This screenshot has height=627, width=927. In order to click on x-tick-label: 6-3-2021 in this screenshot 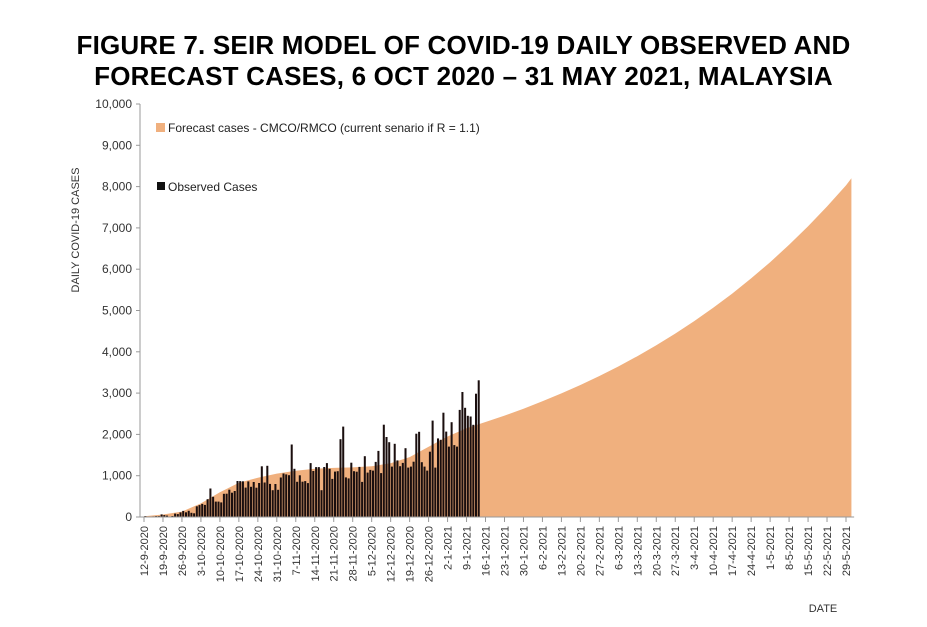, I will do `click(619, 548)`.